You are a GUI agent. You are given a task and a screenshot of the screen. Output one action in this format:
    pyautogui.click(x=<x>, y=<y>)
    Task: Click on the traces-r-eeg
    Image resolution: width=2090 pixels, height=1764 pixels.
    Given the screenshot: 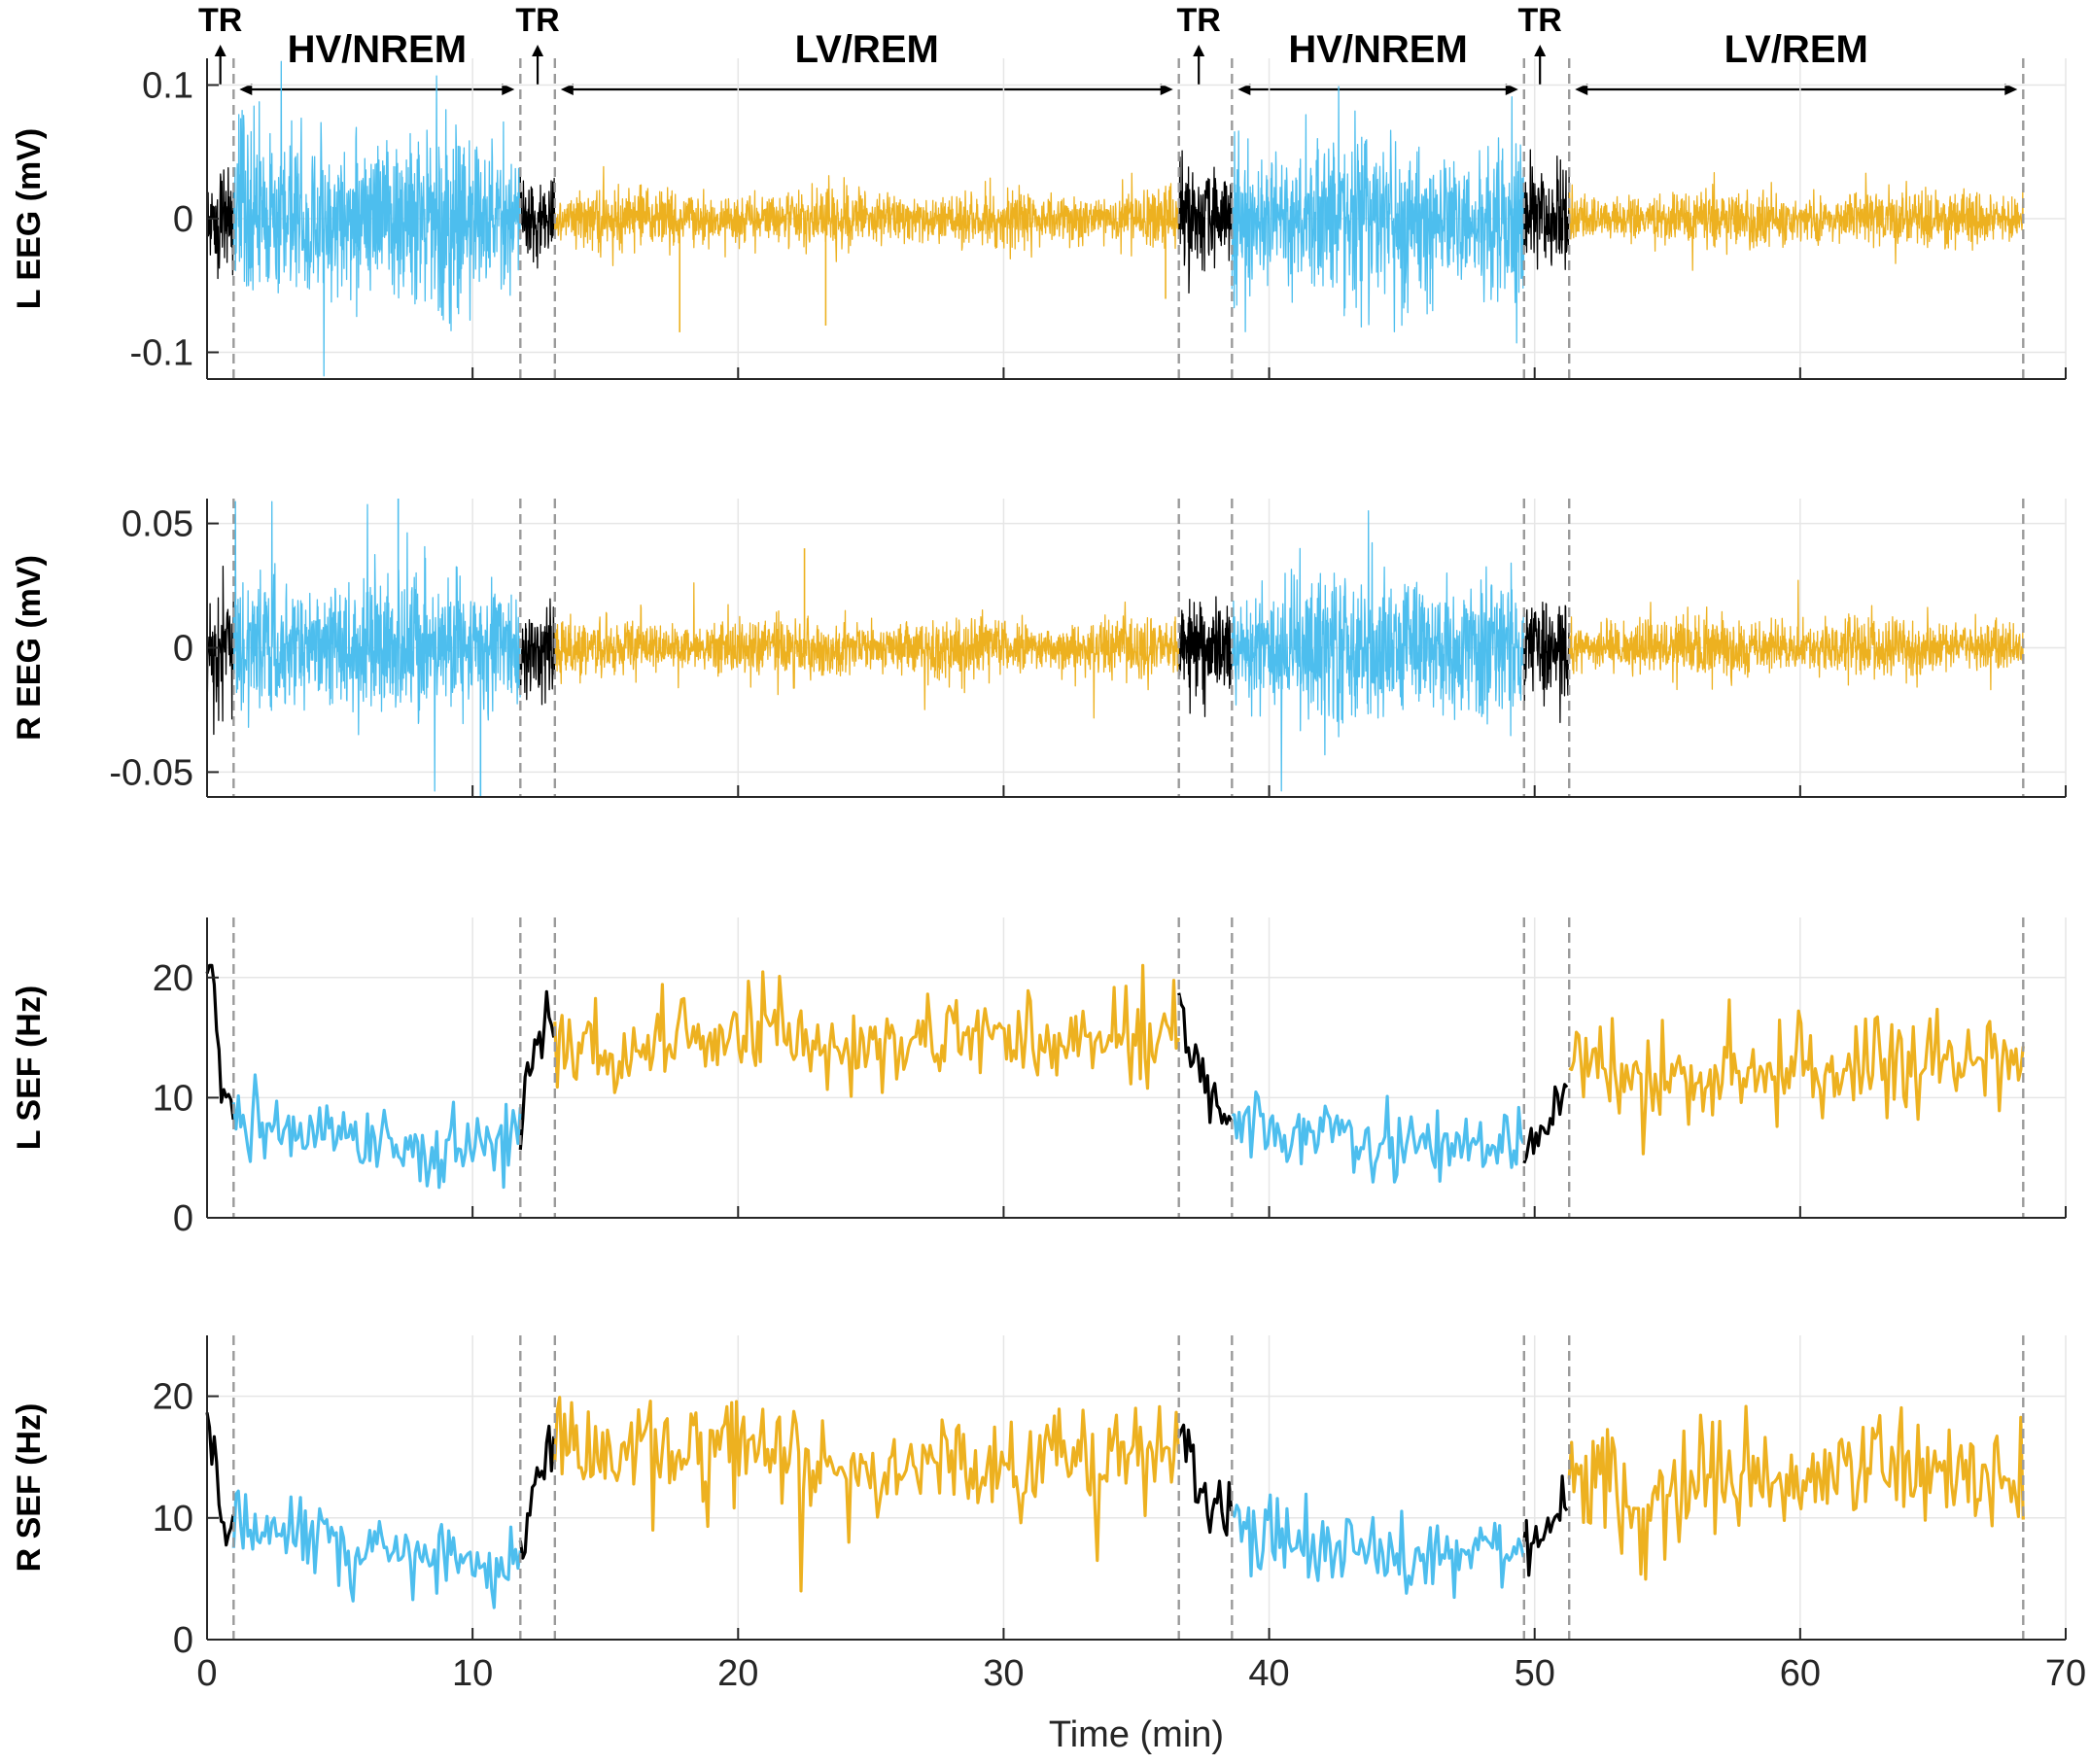 What is the action you would take?
    pyautogui.click(x=1115, y=648)
    